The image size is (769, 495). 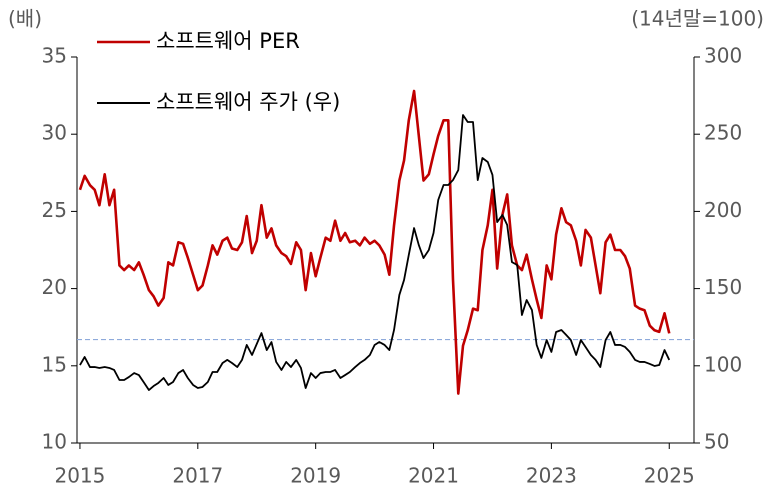 I want to click on x-tick-label: 2017, so click(x=197, y=476).